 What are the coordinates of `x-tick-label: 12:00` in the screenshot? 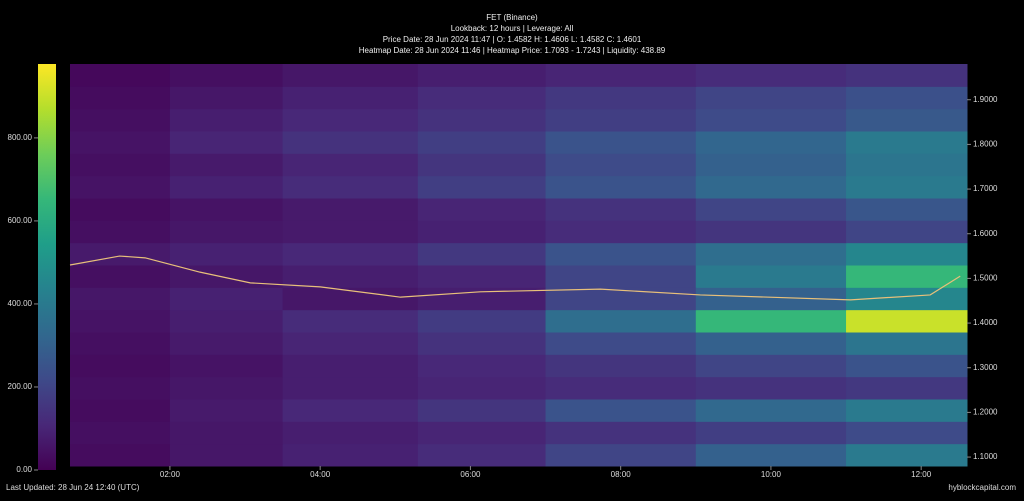 It's located at (921, 474).